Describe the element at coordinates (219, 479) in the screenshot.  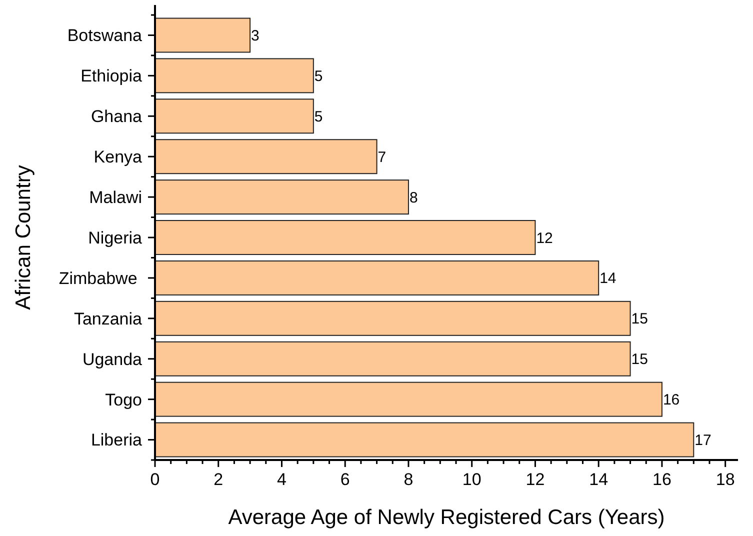
I see `x-tick-label: 2` at that location.